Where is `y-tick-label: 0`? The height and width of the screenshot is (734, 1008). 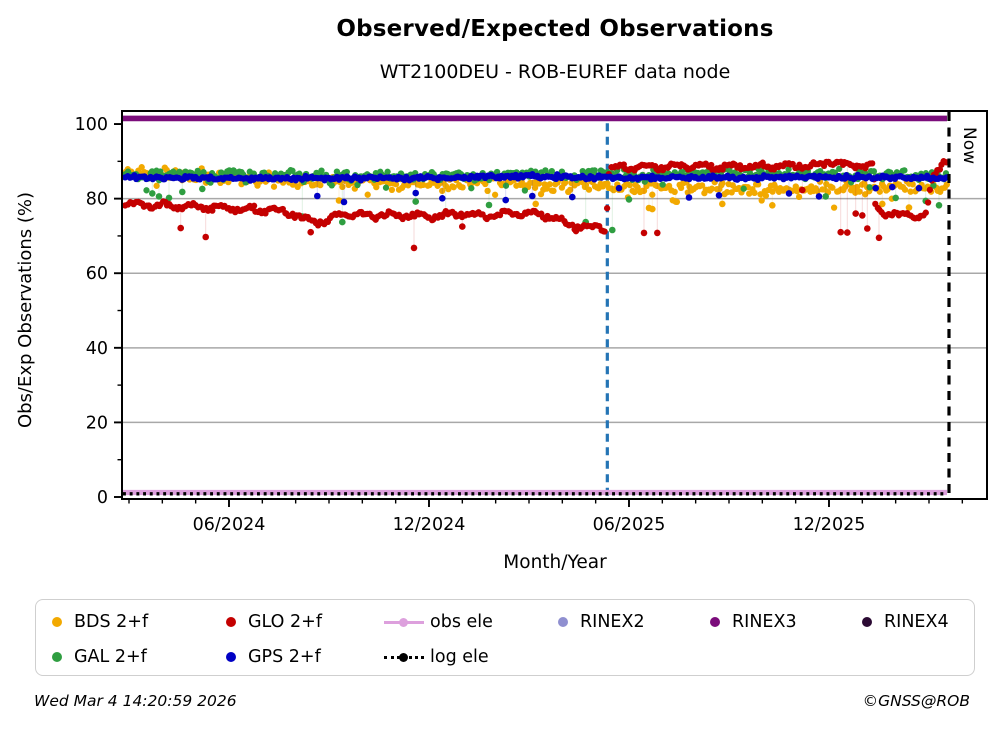 y-tick-label: 0 is located at coordinates (102, 498).